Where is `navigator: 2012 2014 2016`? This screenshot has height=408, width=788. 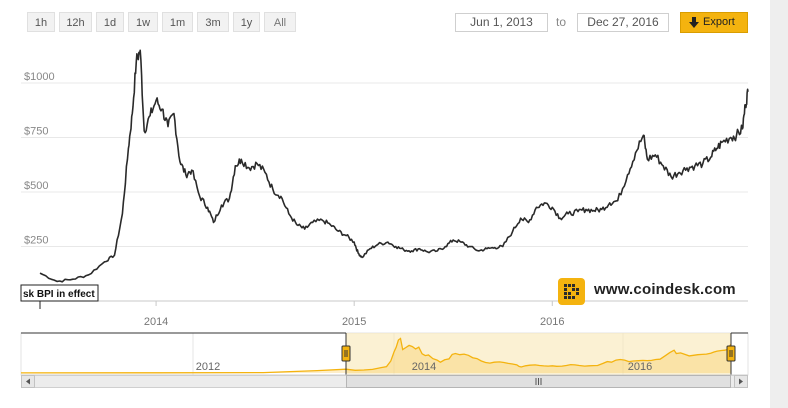
navigator: 2012 2014 2016 is located at coordinates (384, 354).